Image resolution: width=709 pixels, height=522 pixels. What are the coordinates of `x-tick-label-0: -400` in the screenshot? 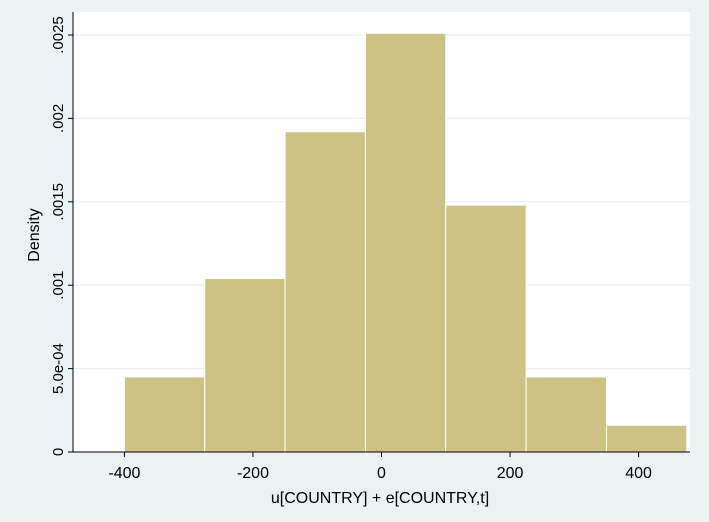 It's located at (124, 473).